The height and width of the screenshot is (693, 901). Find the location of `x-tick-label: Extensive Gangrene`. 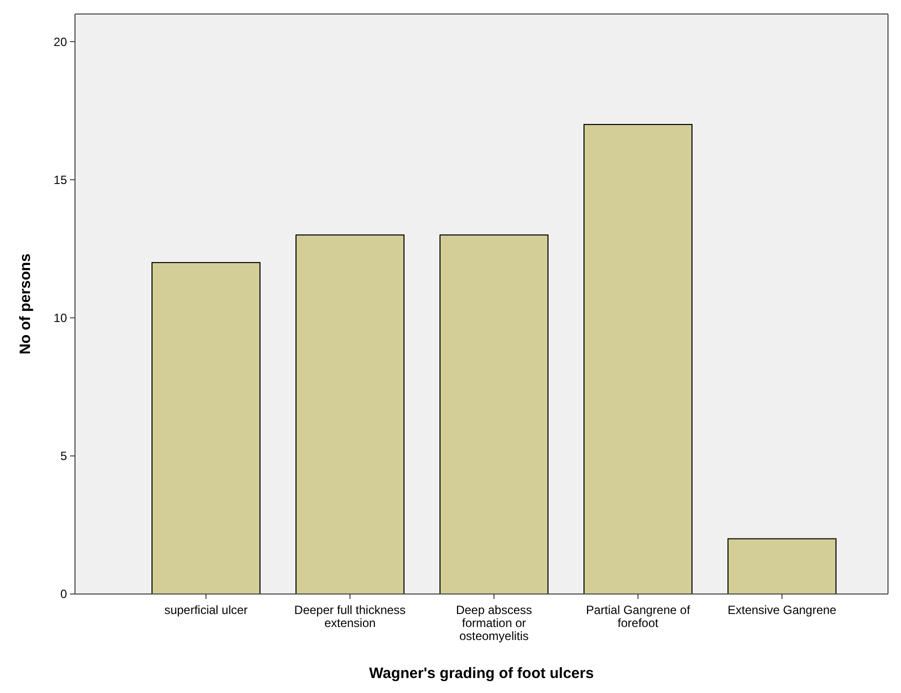

x-tick-label: Extensive Gangrene is located at coordinates (782, 610).